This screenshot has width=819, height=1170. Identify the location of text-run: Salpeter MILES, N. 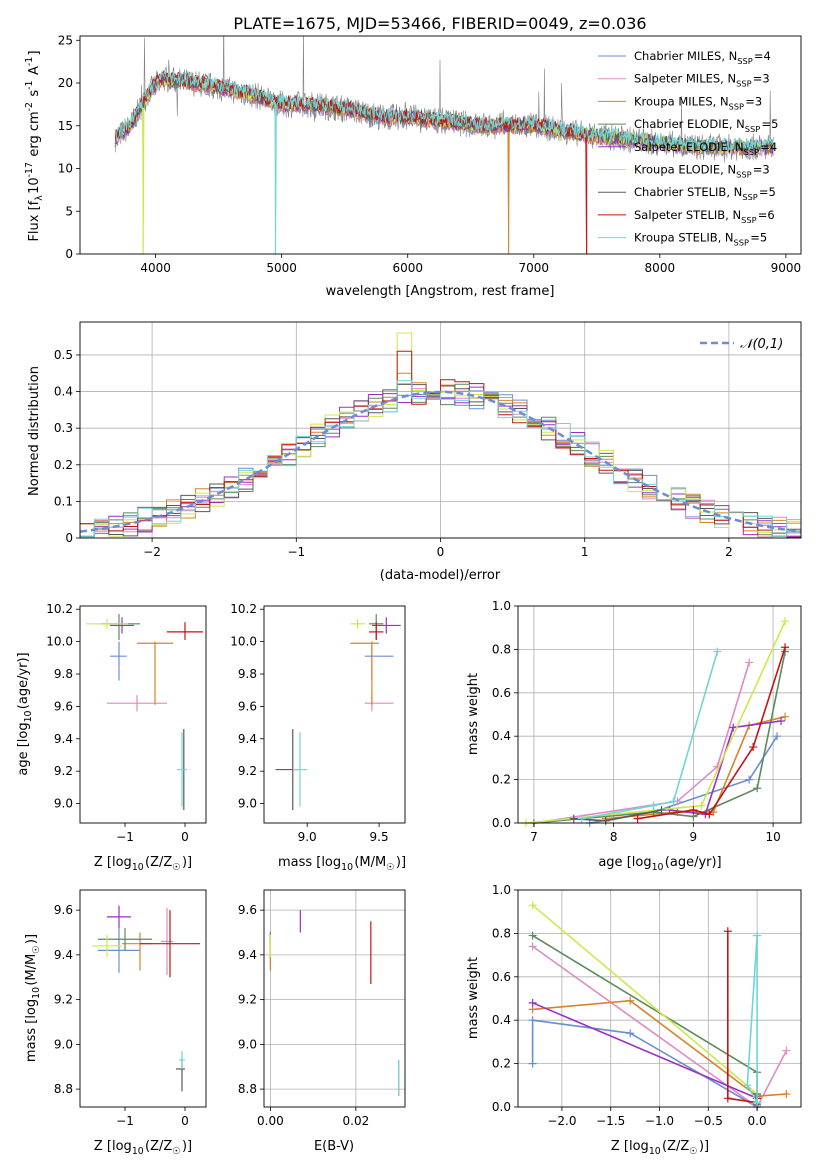
(685, 79).